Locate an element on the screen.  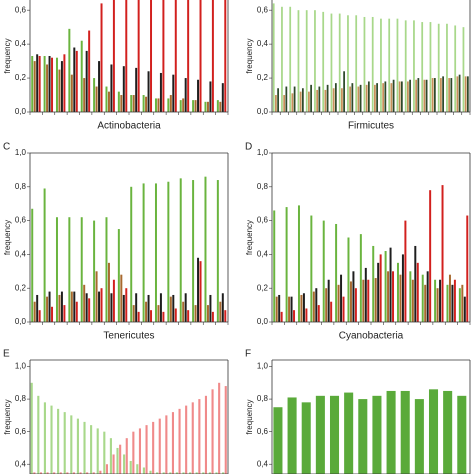
x-axis-label: Cyanobacteria is located at coordinates (371, 336).